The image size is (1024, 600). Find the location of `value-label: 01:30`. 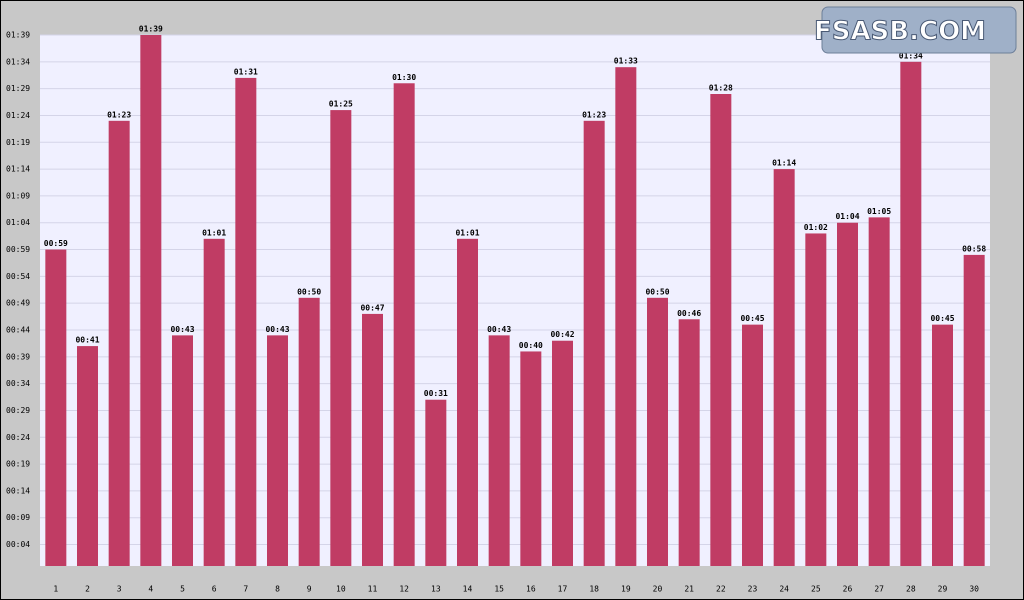

value-label: 01:30 is located at coordinates (404, 77).